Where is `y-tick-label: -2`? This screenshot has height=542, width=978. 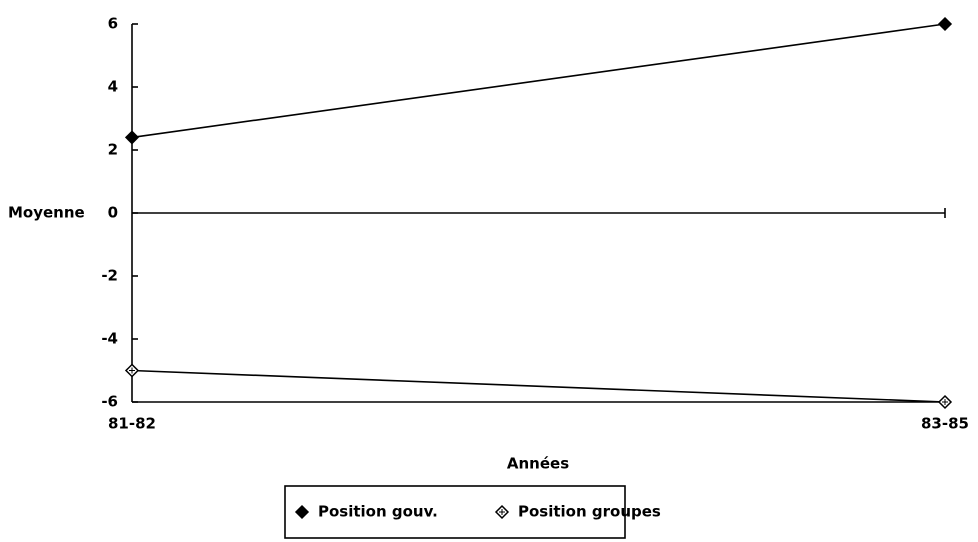
y-tick-label: -2 is located at coordinates (109, 276).